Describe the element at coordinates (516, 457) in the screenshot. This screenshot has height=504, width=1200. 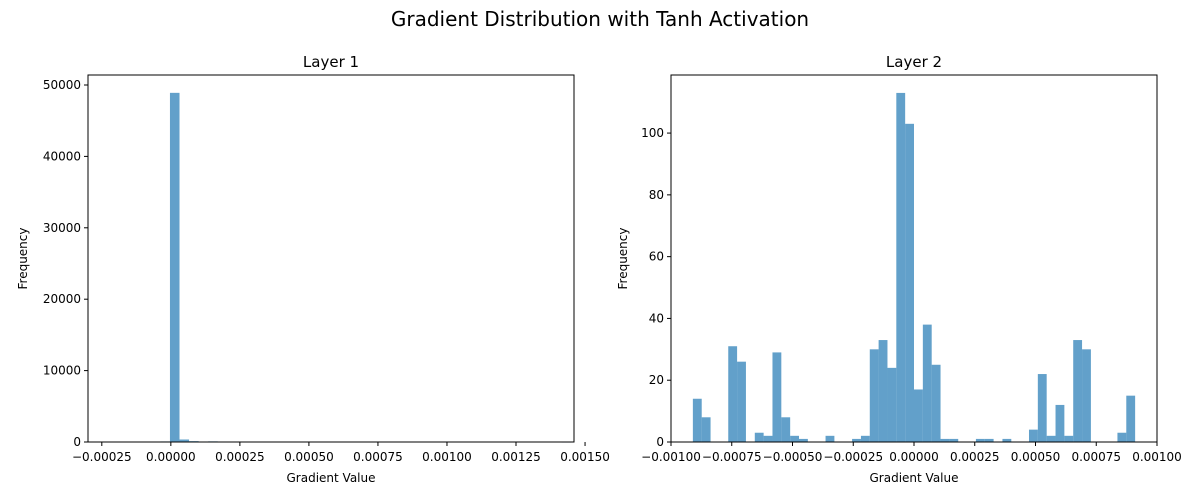
I see `x-tick-label: 0.00125` at that location.